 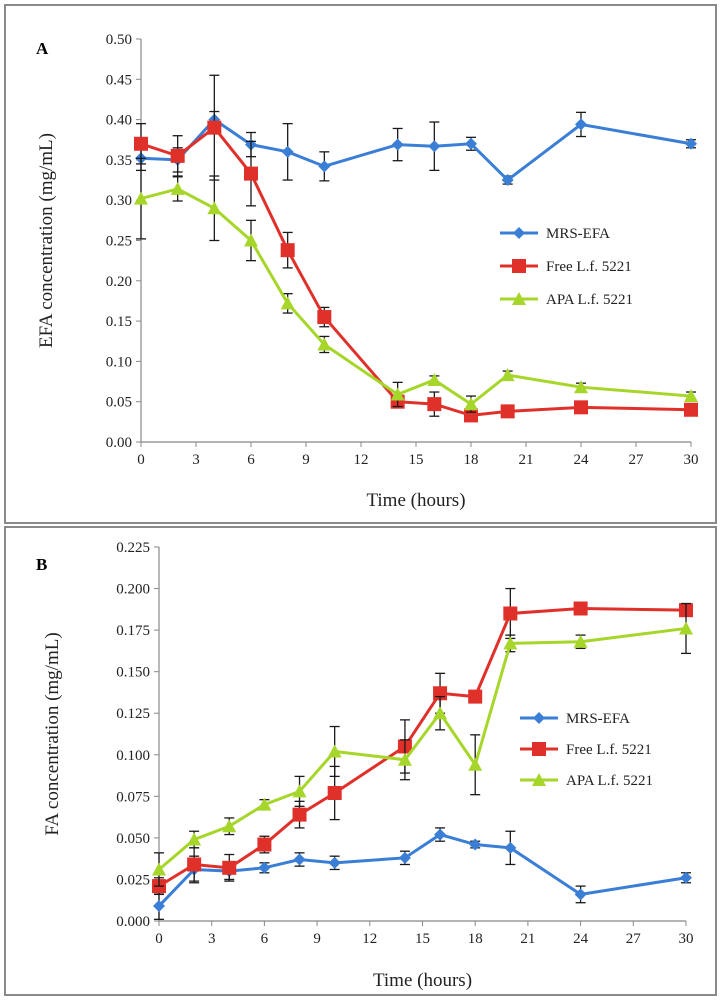 What do you see at coordinates (119, 201) in the screenshot?
I see `y-tick-label: 0.30` at bounding box center [119, 201].